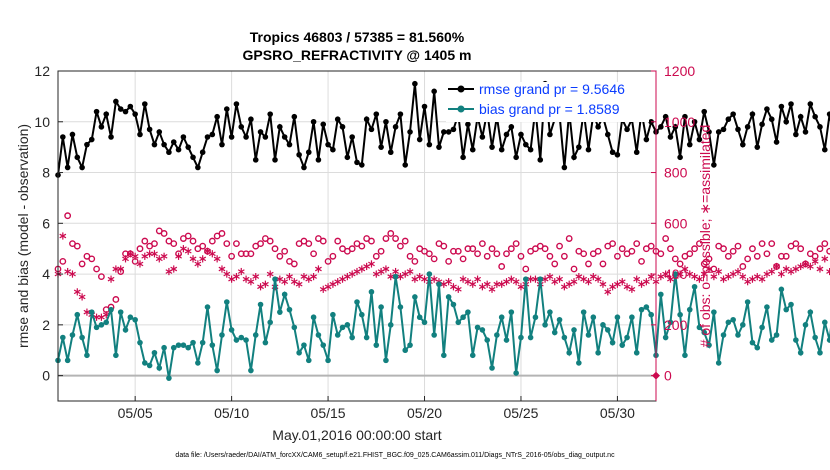 This screenshot has width=830, height=470. I want to click on x-axis-ticks: 05/05 05/10 05/15 05/20 05/25 05/30, so click(376, 408).